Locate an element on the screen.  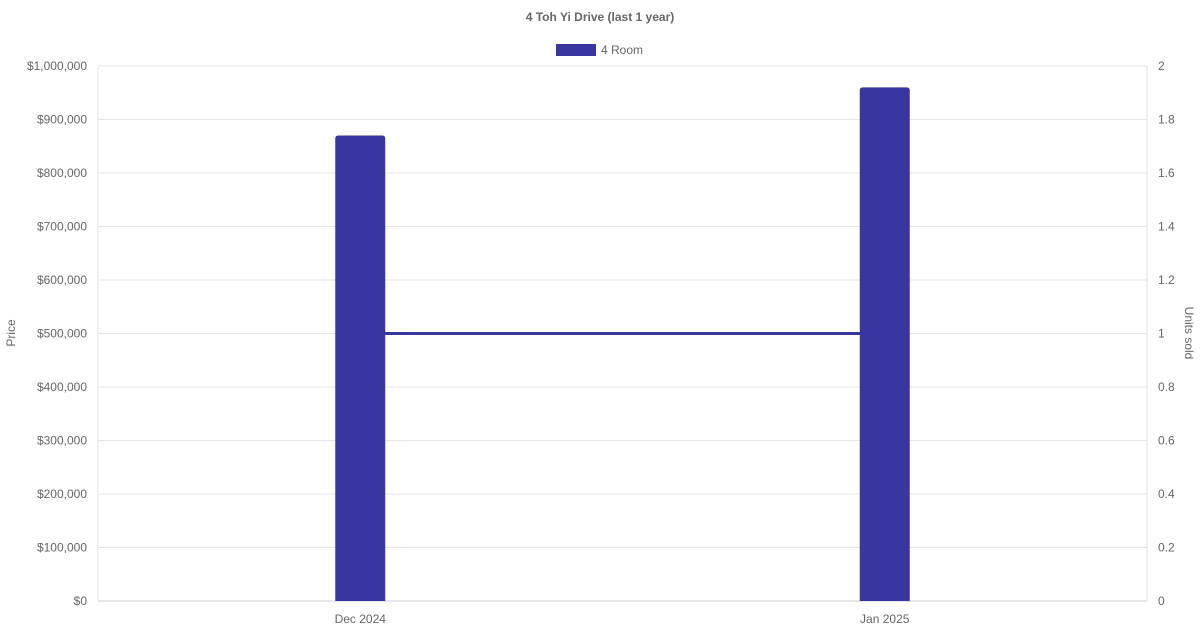
y2-tick-label: 1.8 is located at coordinates (1166, 120).